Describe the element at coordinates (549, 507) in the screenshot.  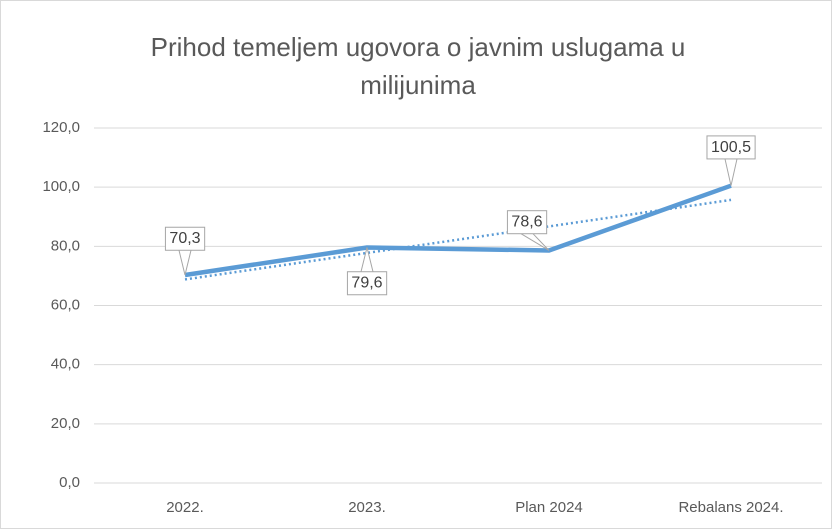
I see `x-tick-label: Plan 2024` at that location.